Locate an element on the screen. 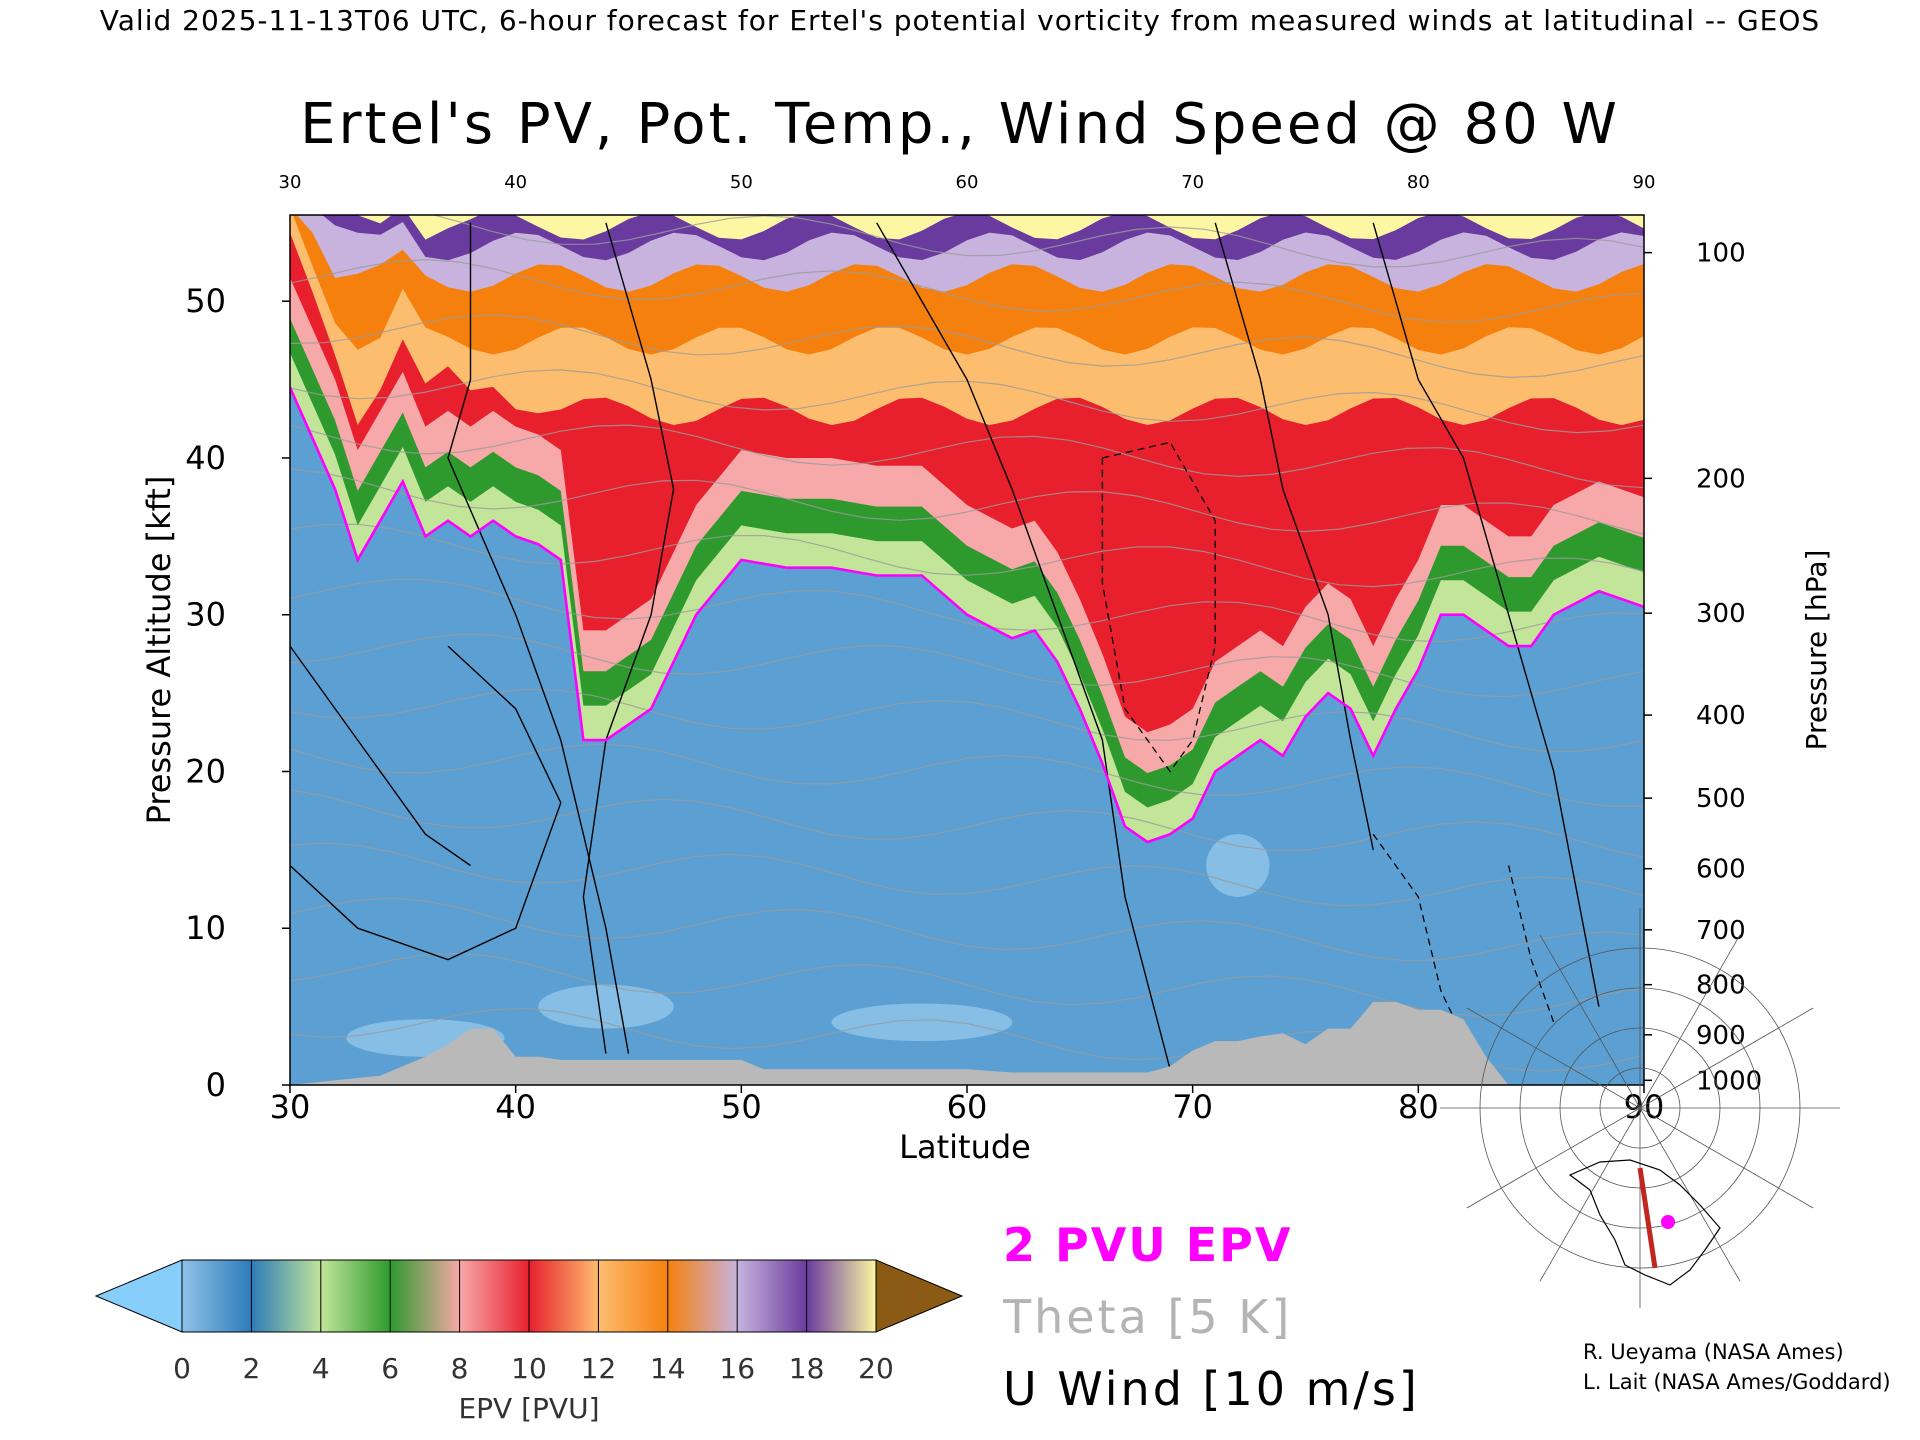 The image size is (1920, 1440). right-y-tick-label: 300 is located at coordinates (1721, 614).